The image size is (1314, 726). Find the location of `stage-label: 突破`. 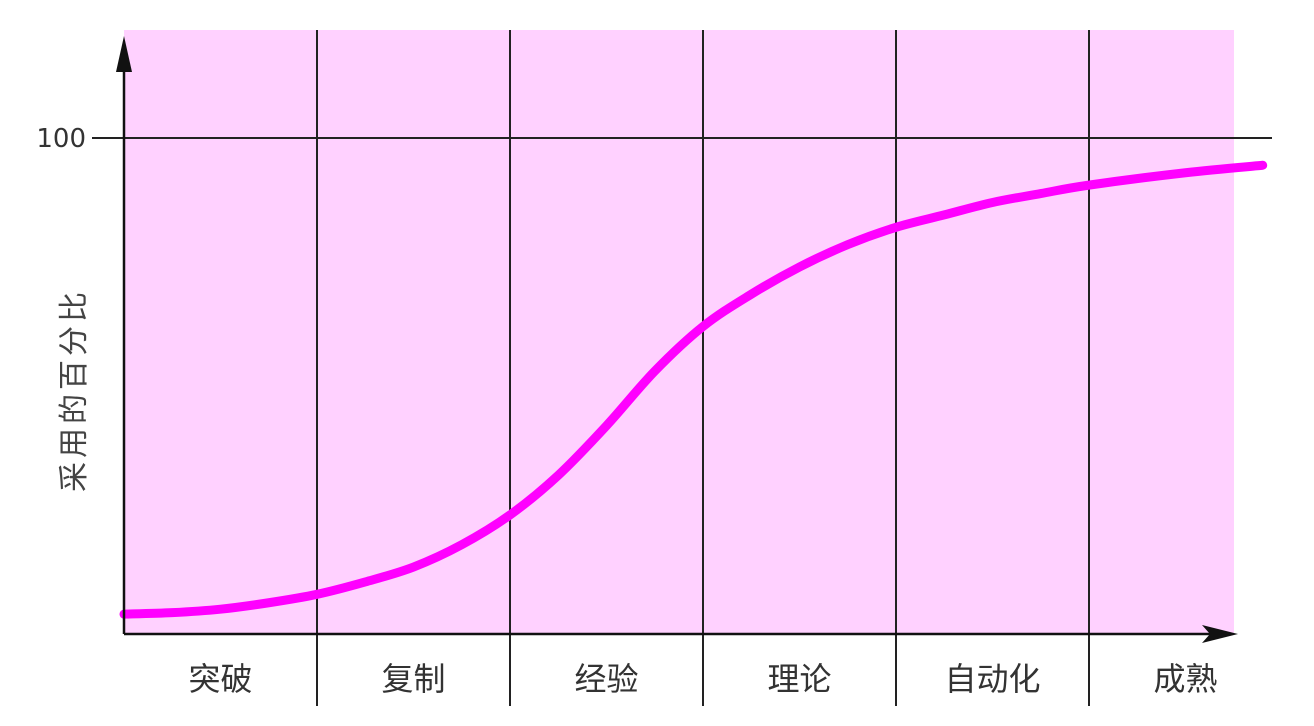

stage-label: 突破 is located at coordinates (220, 679).